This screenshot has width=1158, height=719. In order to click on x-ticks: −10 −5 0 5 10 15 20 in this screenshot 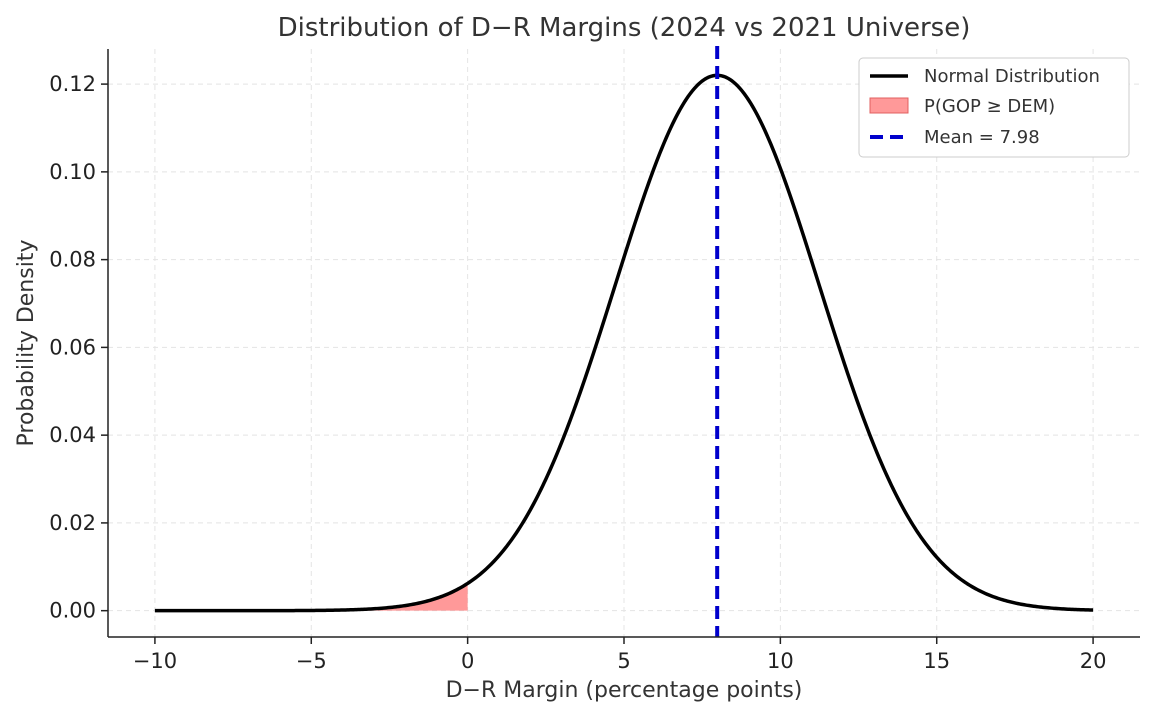, I will do `click(620, 655)`.